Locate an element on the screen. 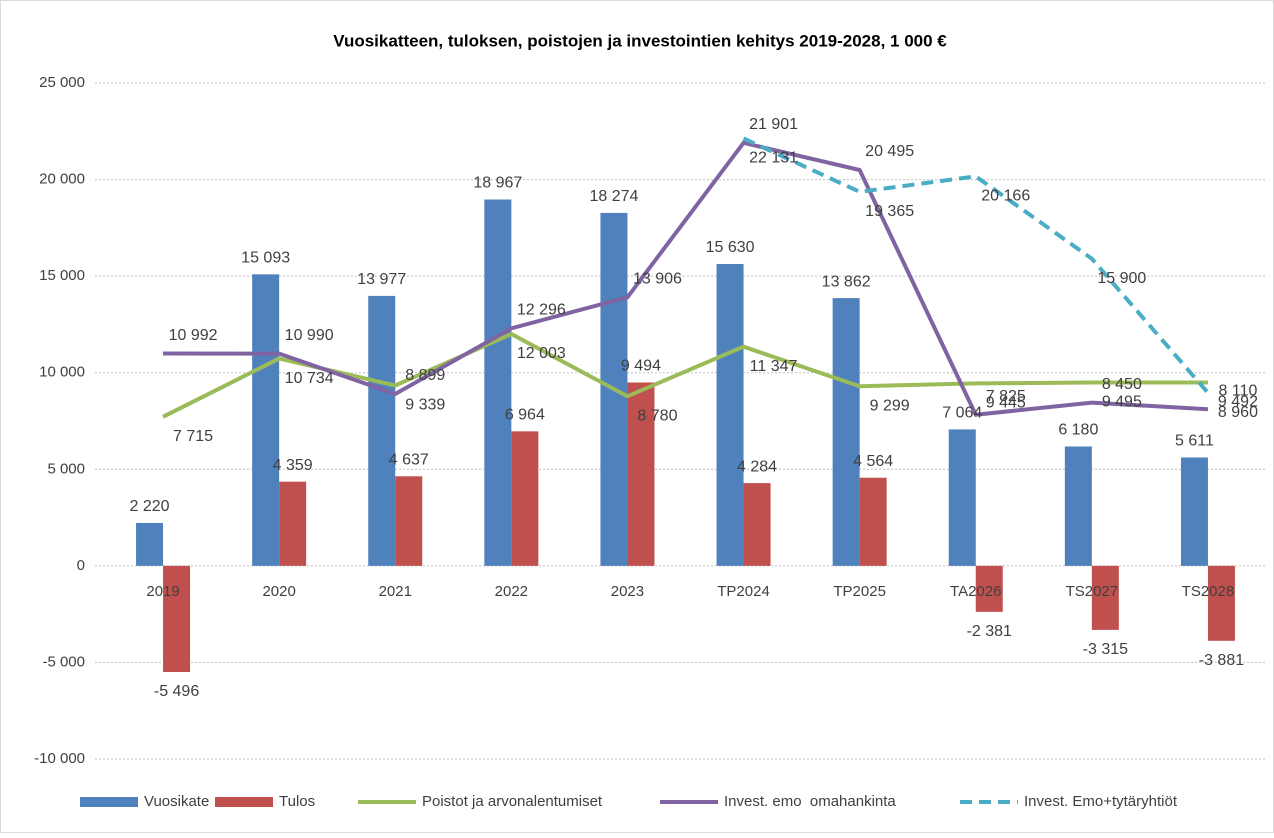 Image resolution: width=1274 pixels, height=838 pixels. data-label: 13 906 is located at coordinates (657, 278).